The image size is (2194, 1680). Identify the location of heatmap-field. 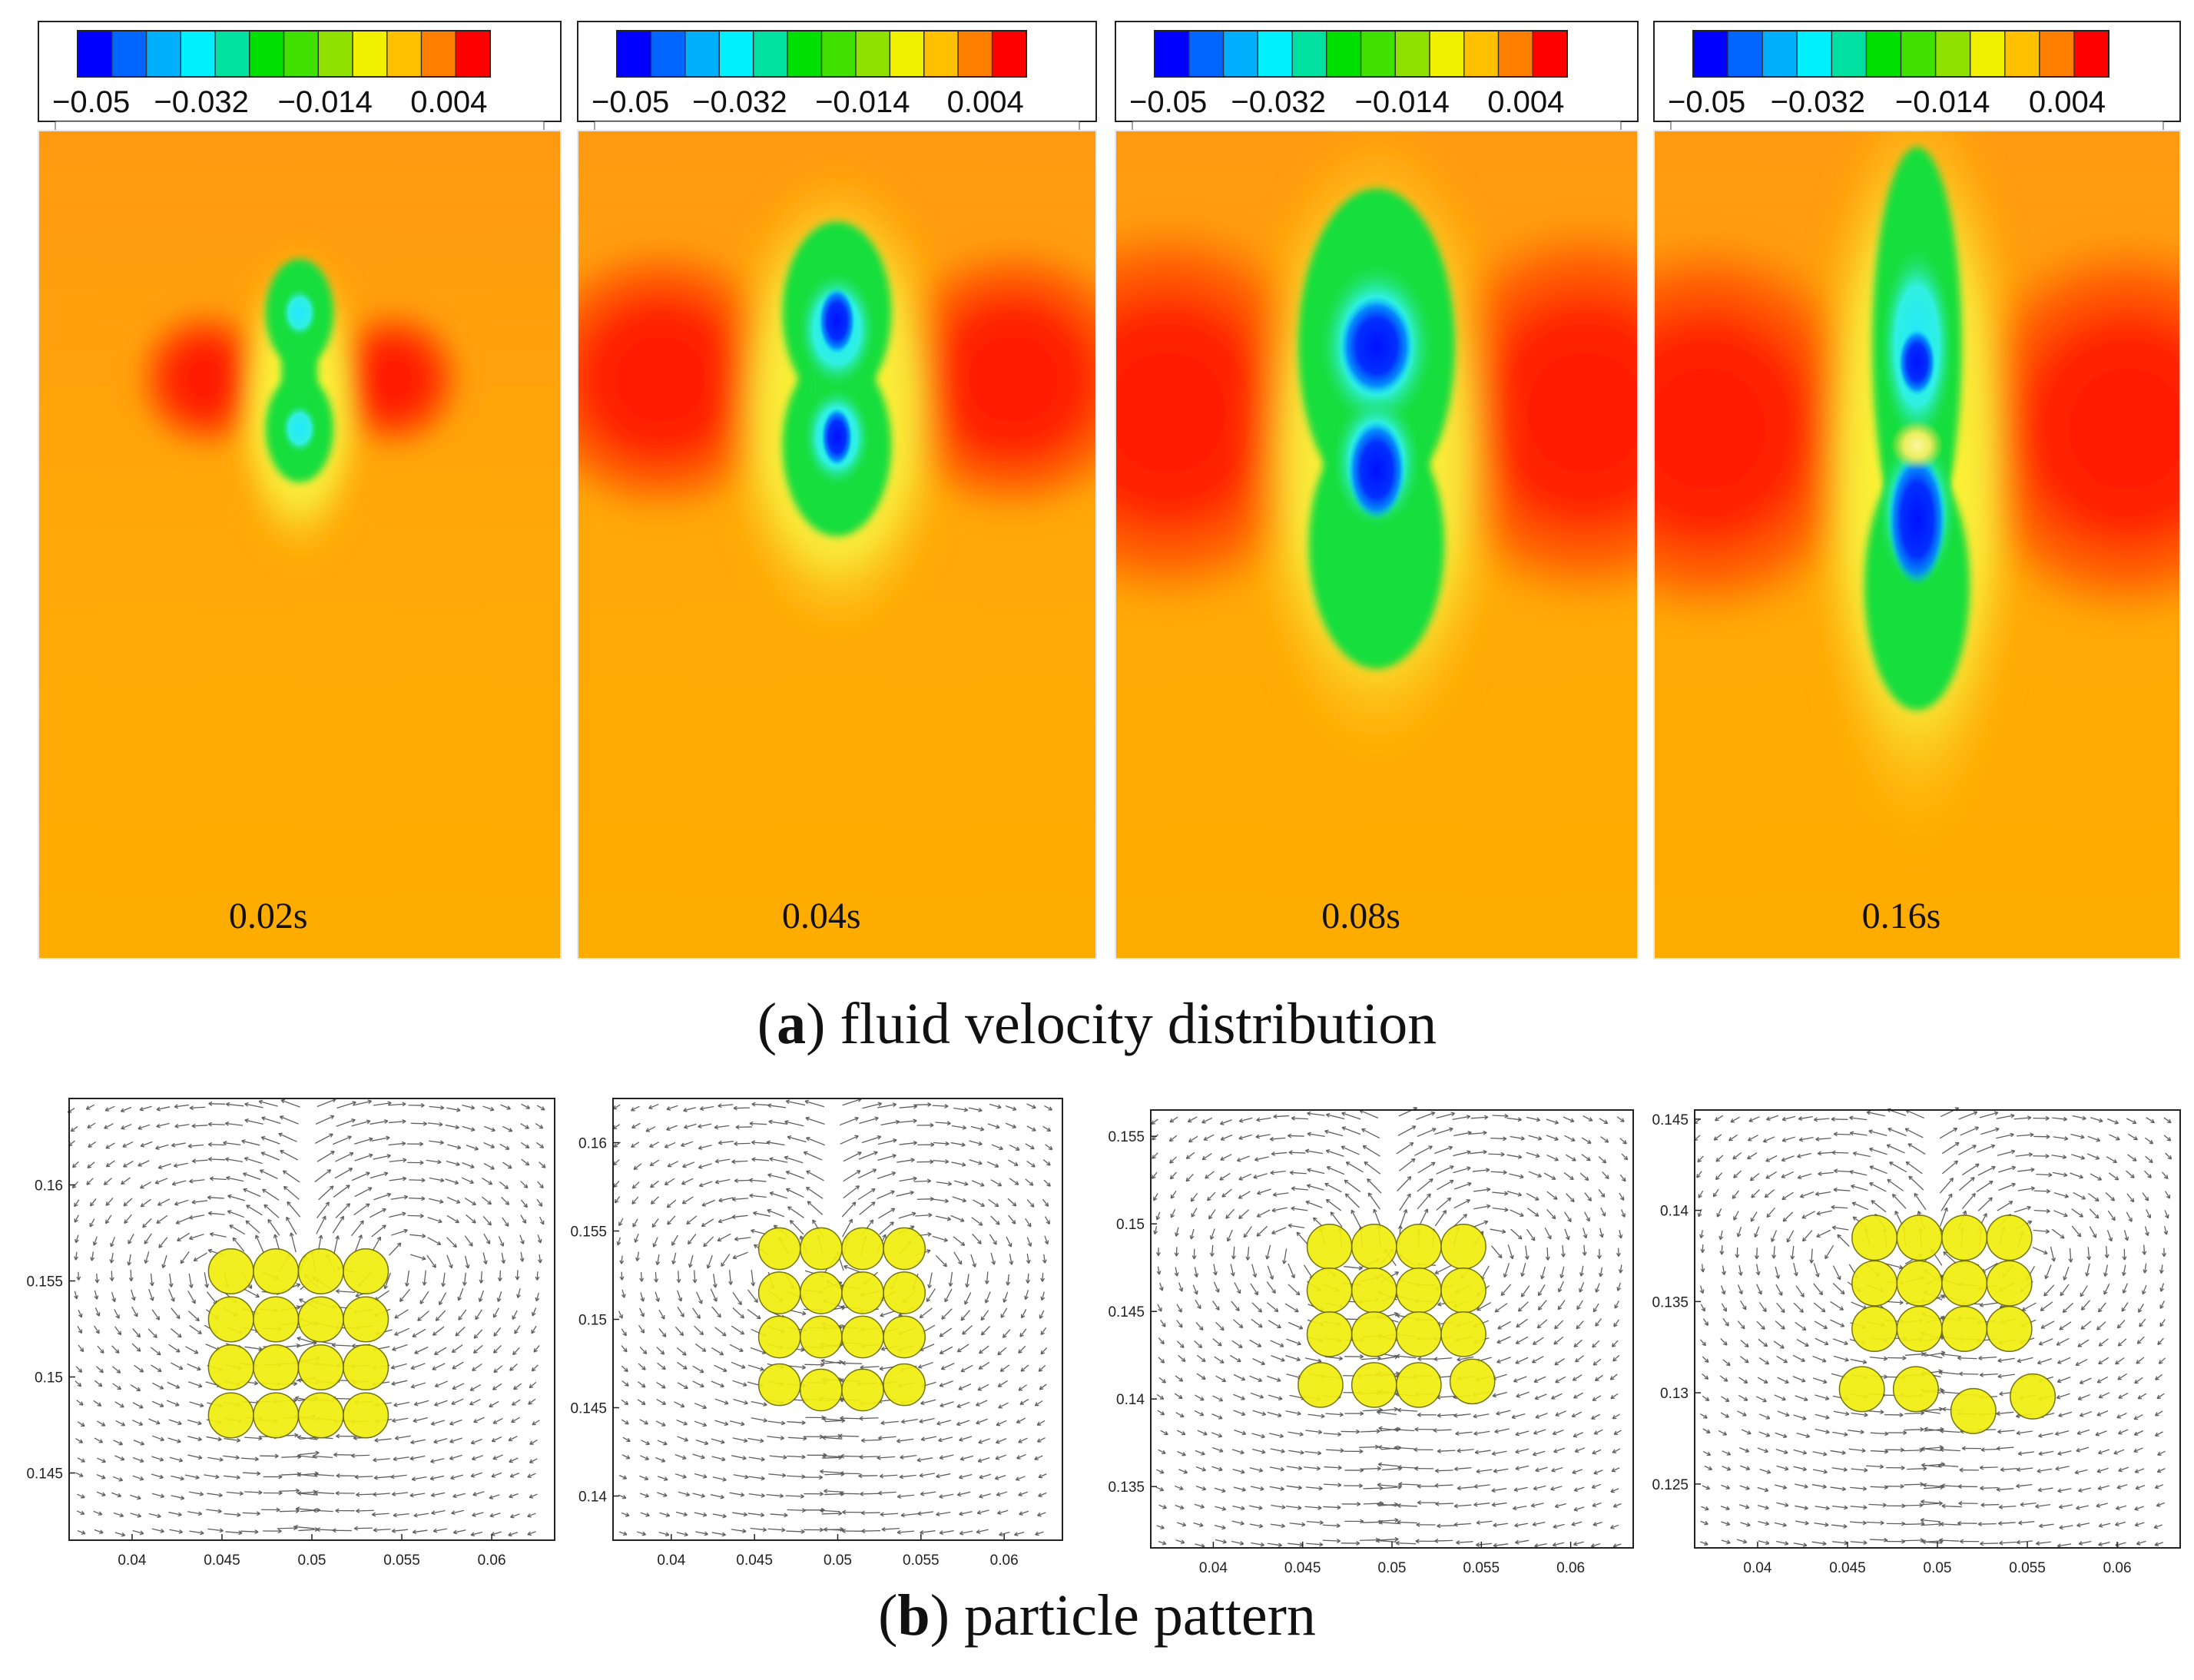
(1376, 545).